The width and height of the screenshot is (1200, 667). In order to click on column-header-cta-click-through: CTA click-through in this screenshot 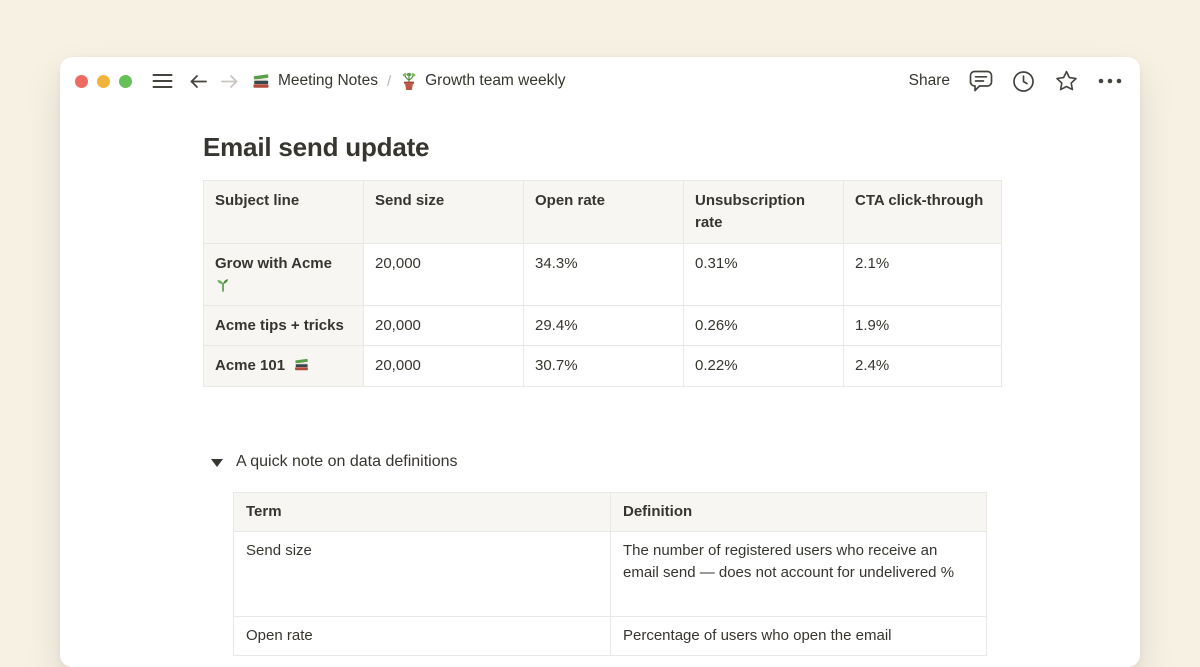, I will do `click(922, 212)`.